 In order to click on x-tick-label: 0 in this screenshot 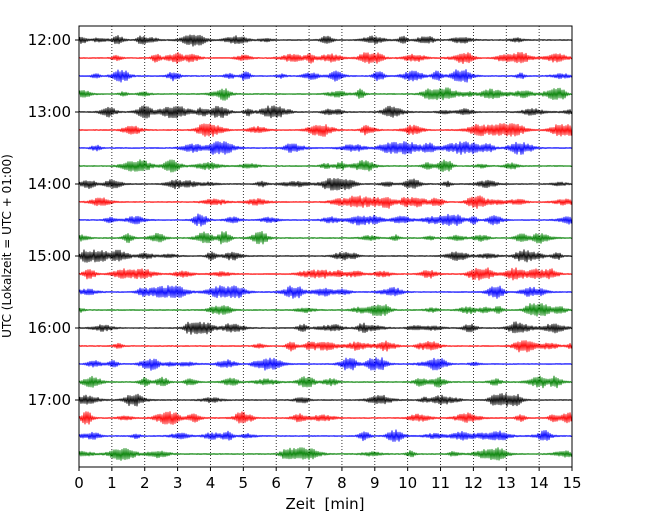, I will do `click(79, 483)`.